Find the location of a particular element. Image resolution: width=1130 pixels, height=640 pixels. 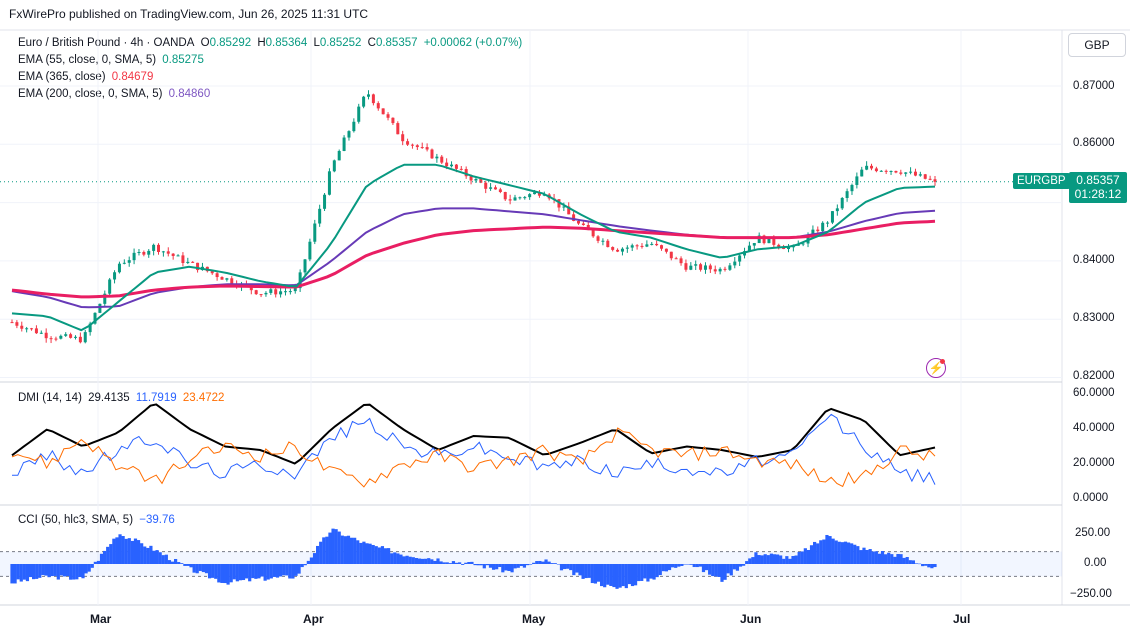

dmi-tick: 60.0000 is located at coordinates (1094, 393).